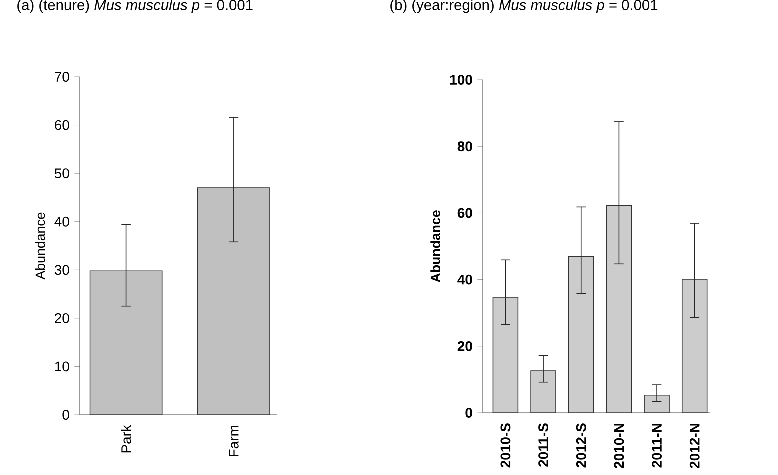 This screenshot has height=475, width=778. I want to click on y-tick-label: 100, so click(461, 80).